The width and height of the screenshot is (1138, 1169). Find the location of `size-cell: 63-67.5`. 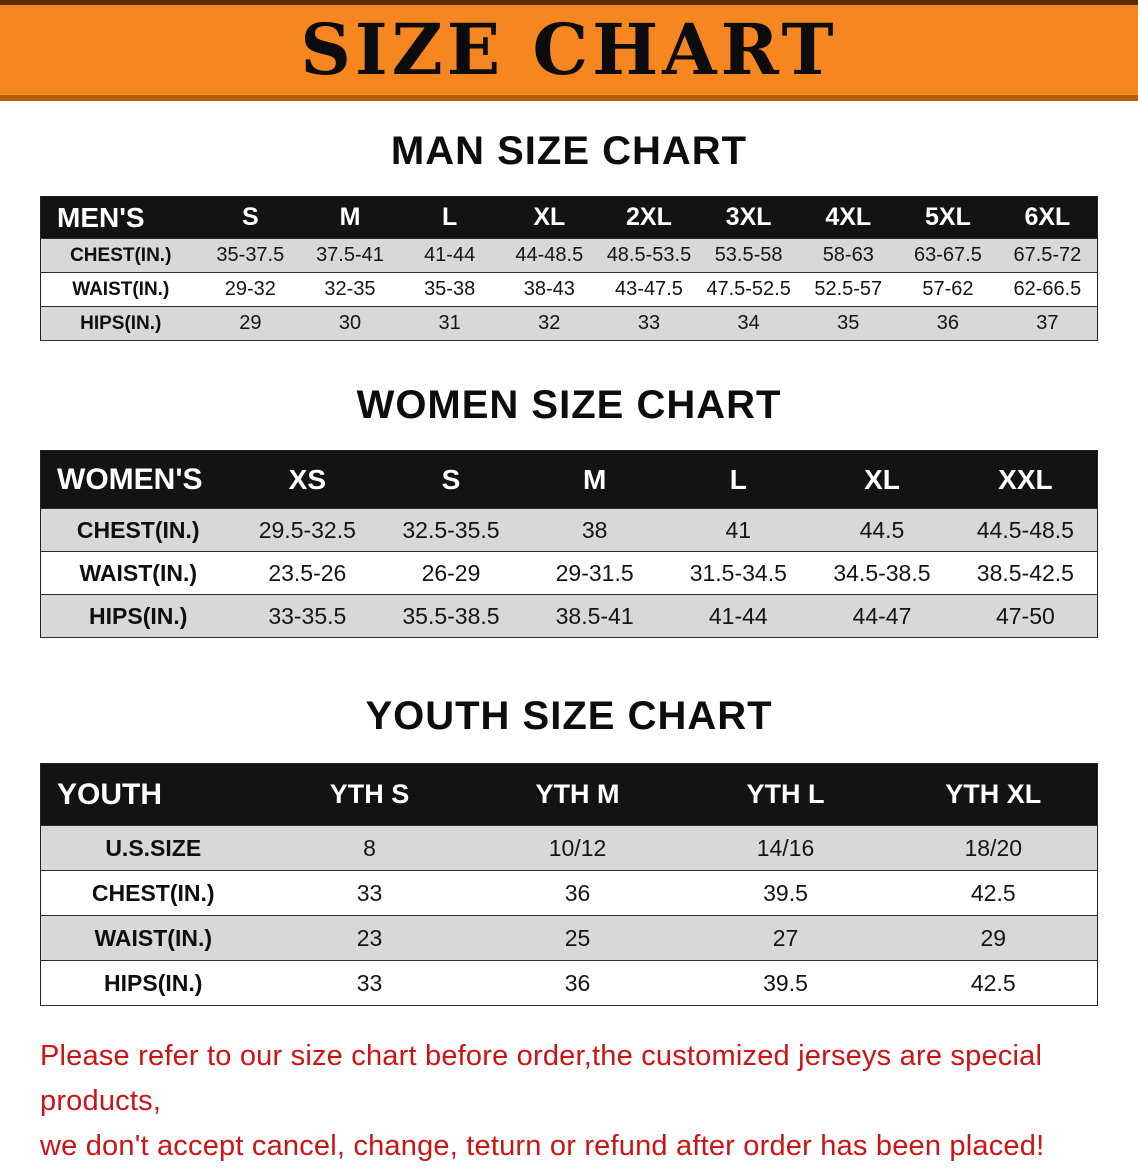

size-cell: 63-67.5 is located at coordinates (948, 255).